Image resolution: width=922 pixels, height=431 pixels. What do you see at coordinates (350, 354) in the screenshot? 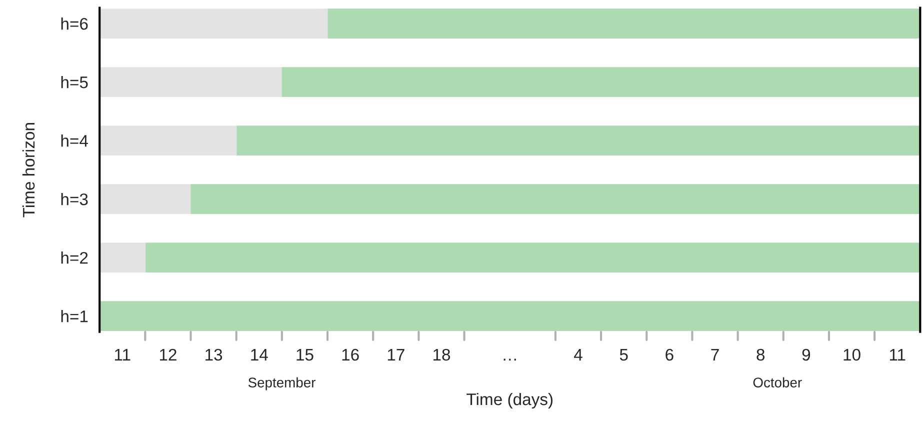
I see `text: 16` at bounding box center [350, 354].